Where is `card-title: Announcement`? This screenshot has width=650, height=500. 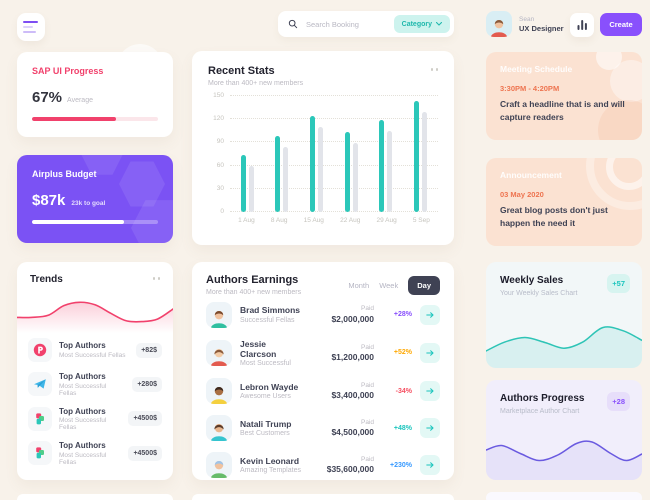
card-title: Announcement is located at coordinates (531, 175).